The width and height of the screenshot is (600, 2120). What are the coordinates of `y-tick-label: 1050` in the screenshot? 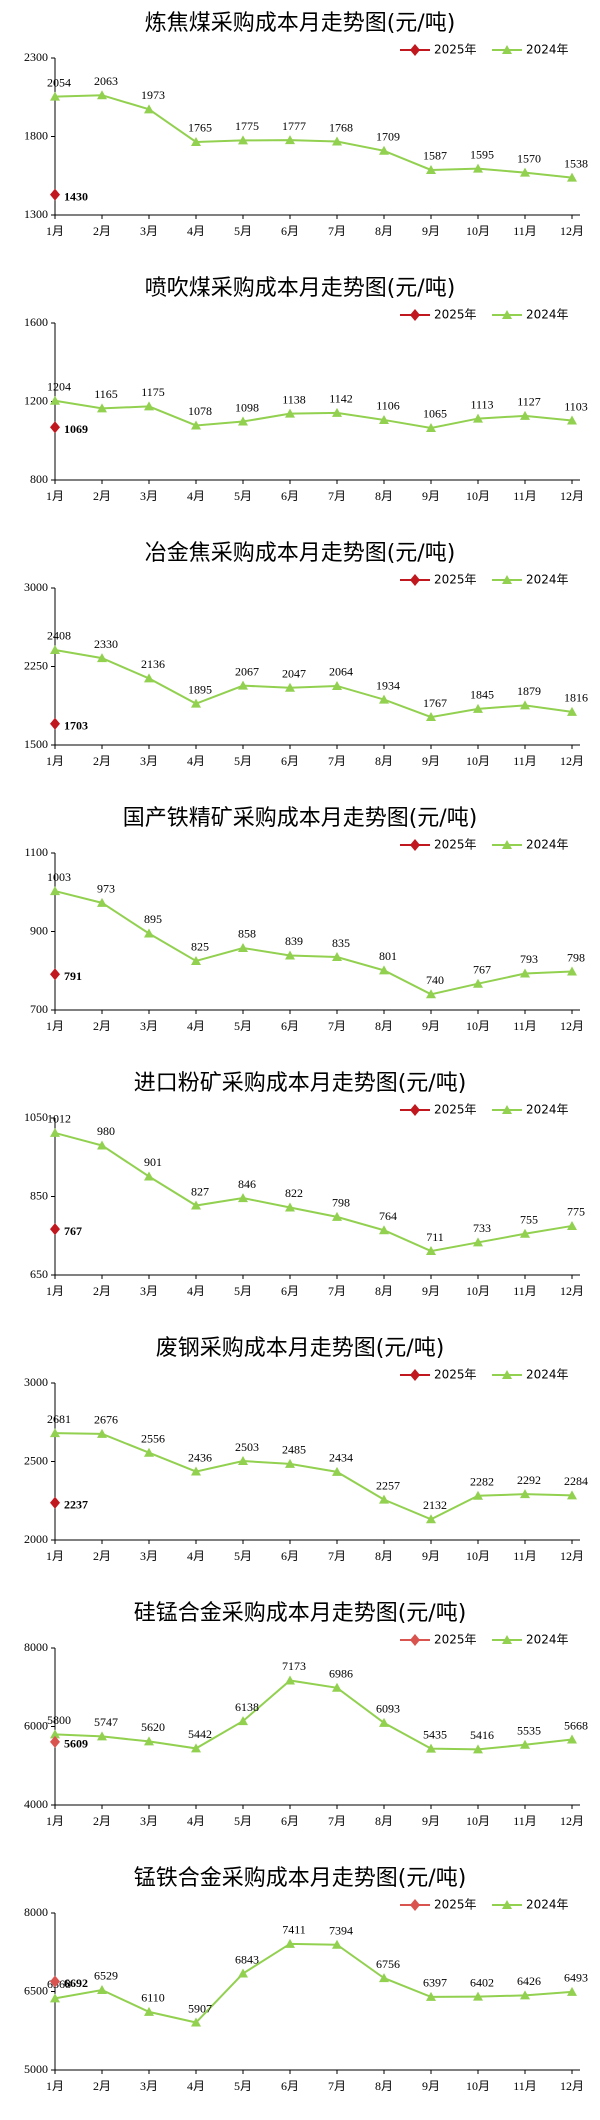 It's located at (36, 1117).